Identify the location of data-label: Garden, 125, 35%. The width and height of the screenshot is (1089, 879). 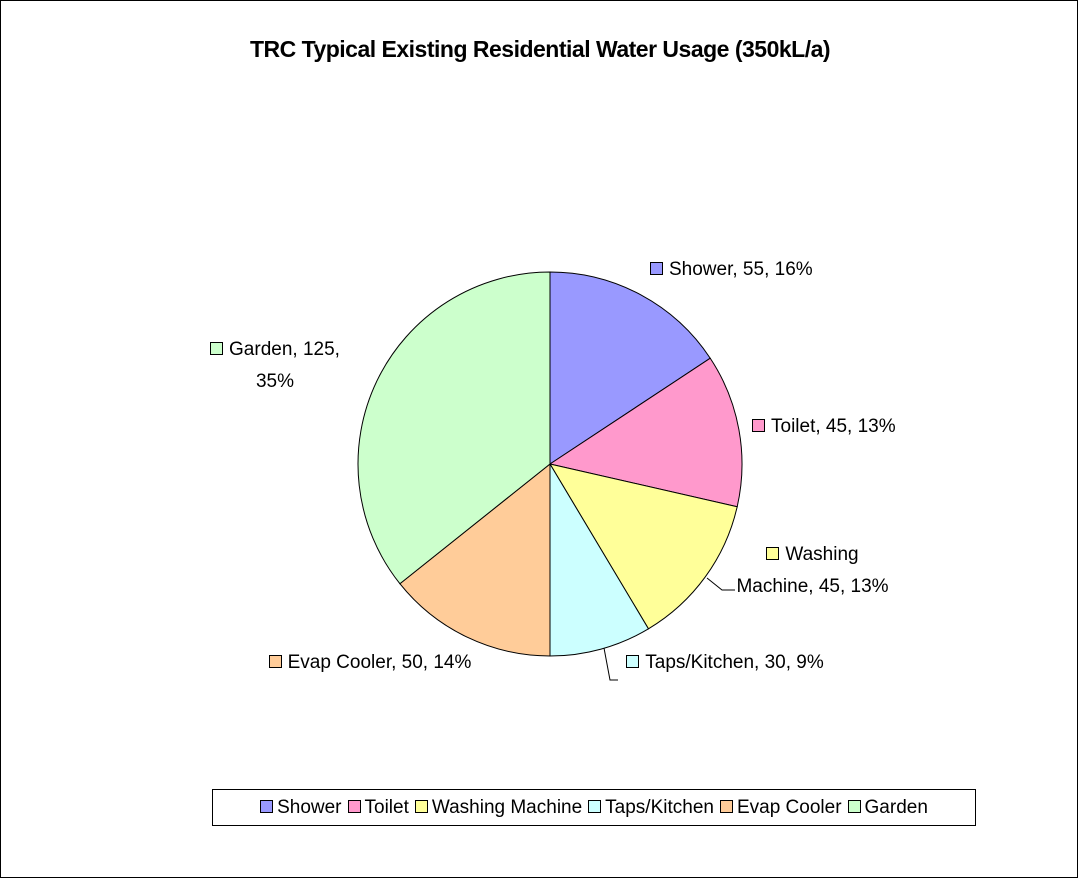
(275, 366).